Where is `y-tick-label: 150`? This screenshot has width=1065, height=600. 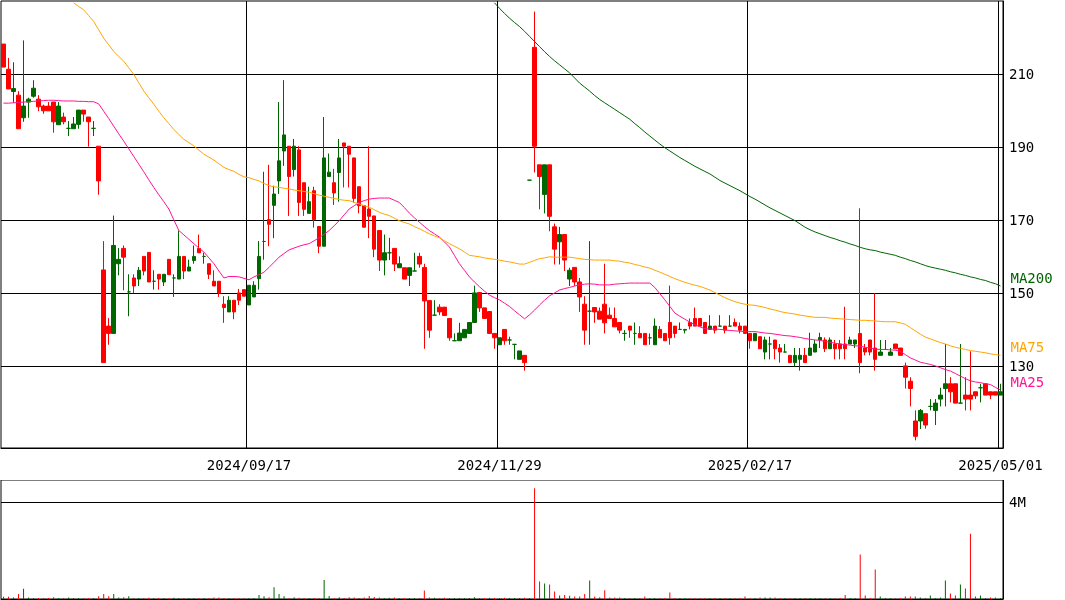
y-tick-label: 150 is located at coordinates (1022, 292).